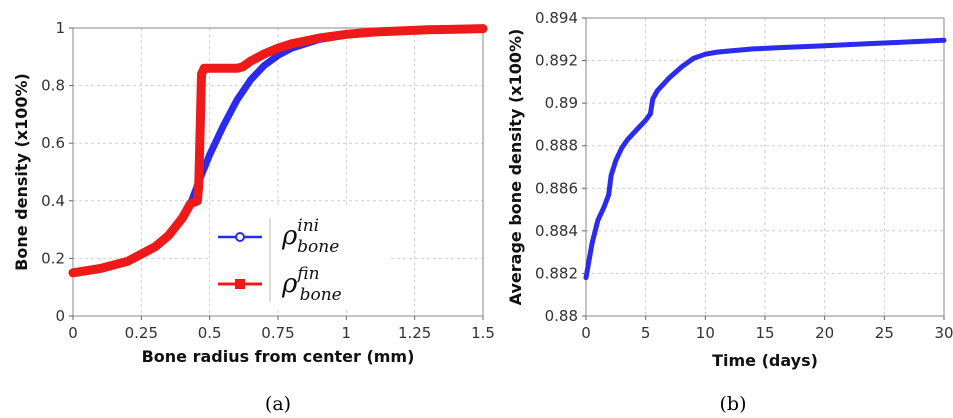 The image size is (953, 418). Describe the element at coordinates (561, 103) in the screenshot. I see `y-tick-label: 0.89` at that location.